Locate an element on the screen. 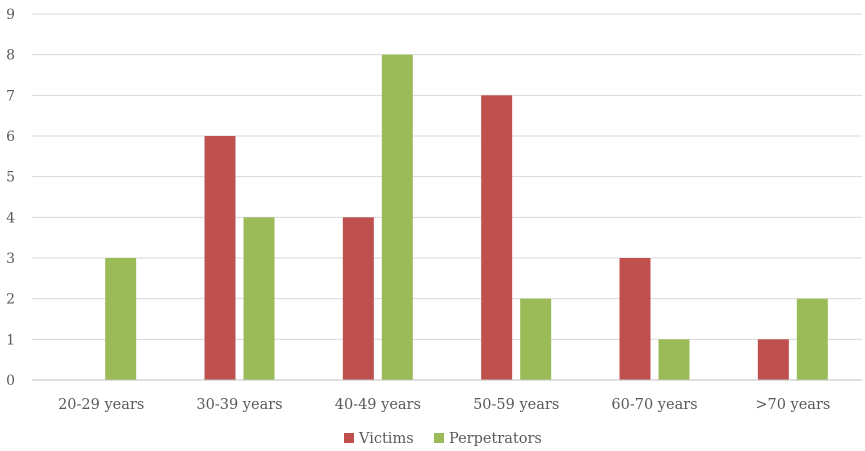 This screenshot has height=451, width=865. y-tick-label: 9 is located at coordinates (10, 15).